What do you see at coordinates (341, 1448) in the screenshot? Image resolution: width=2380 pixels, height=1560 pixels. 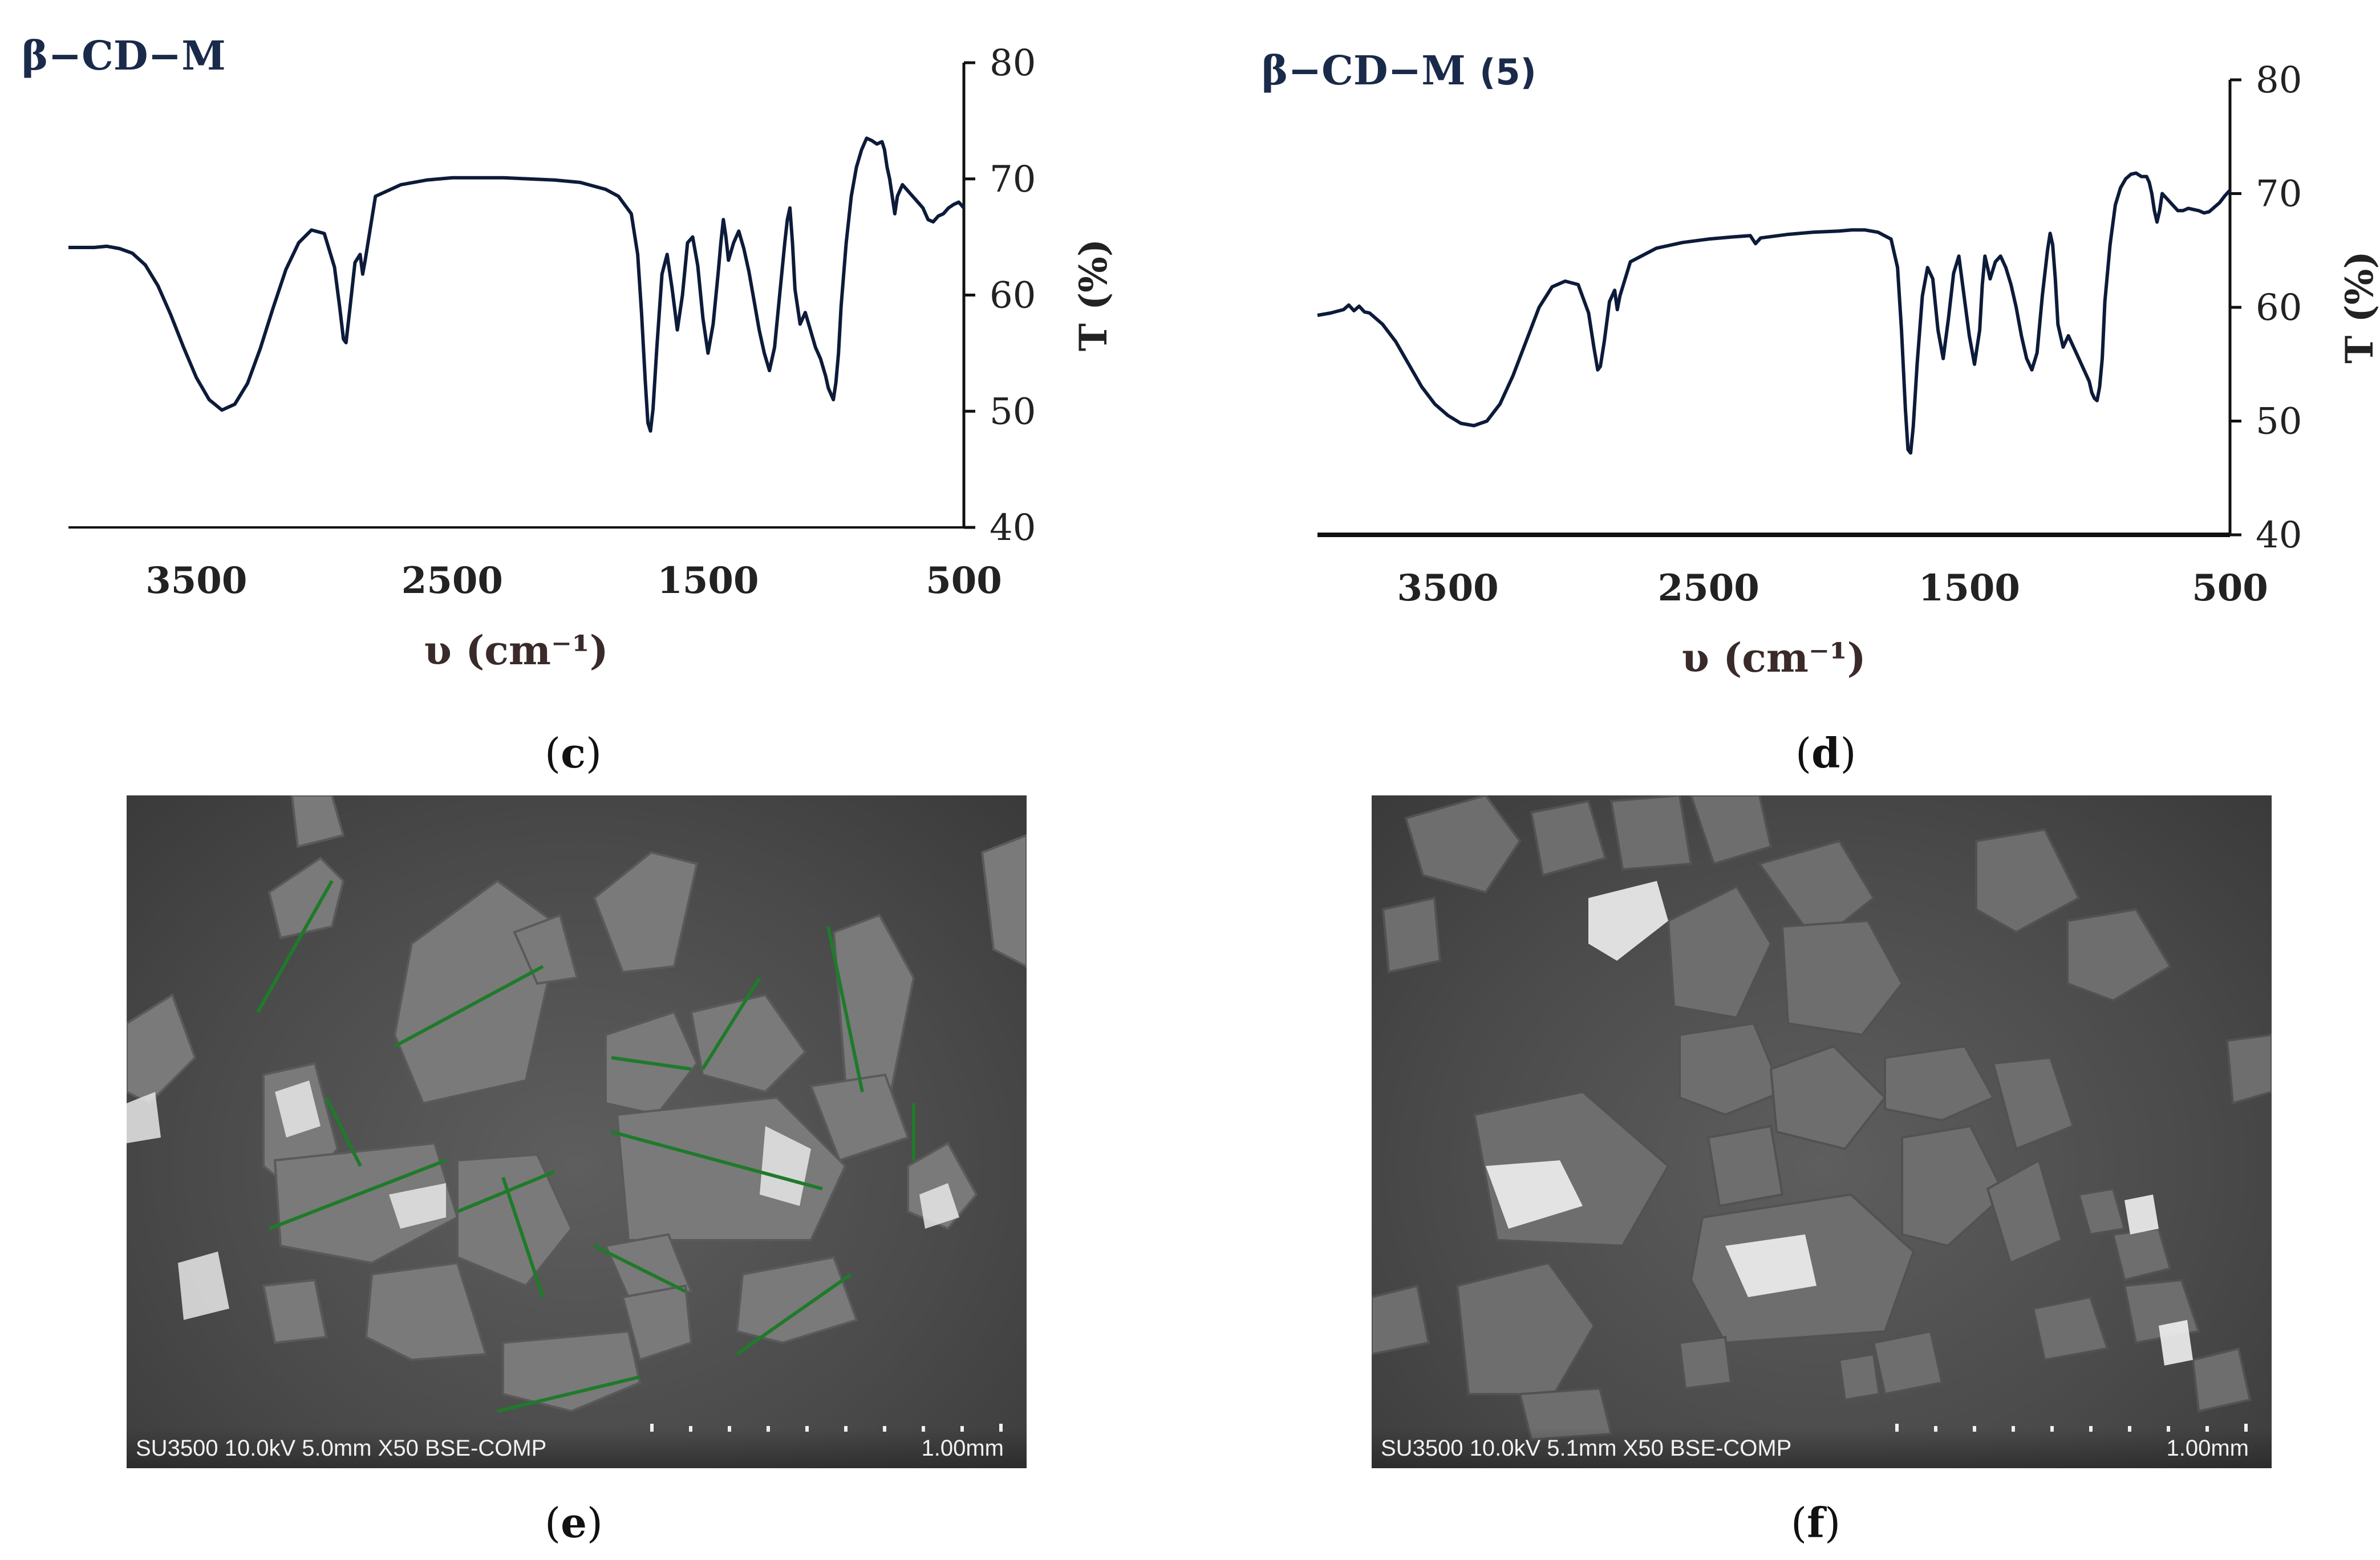 I see `sem-info-text: SU3500 10.0kV 5.0mm X50 BSE-COMP` at bounding box center [341, 1448].